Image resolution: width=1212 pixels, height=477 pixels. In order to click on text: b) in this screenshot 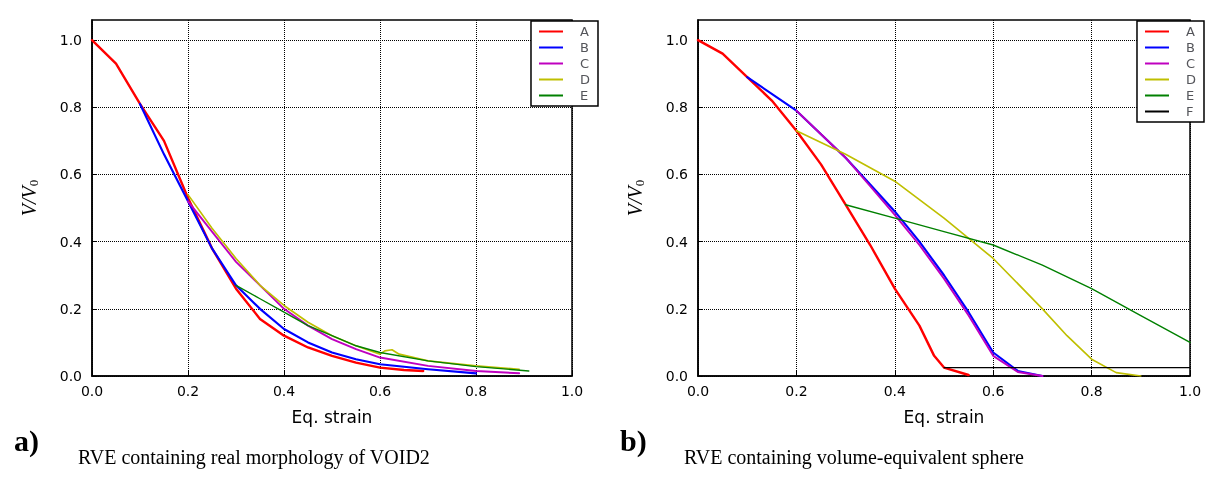, I will do `click(633, 440)`.